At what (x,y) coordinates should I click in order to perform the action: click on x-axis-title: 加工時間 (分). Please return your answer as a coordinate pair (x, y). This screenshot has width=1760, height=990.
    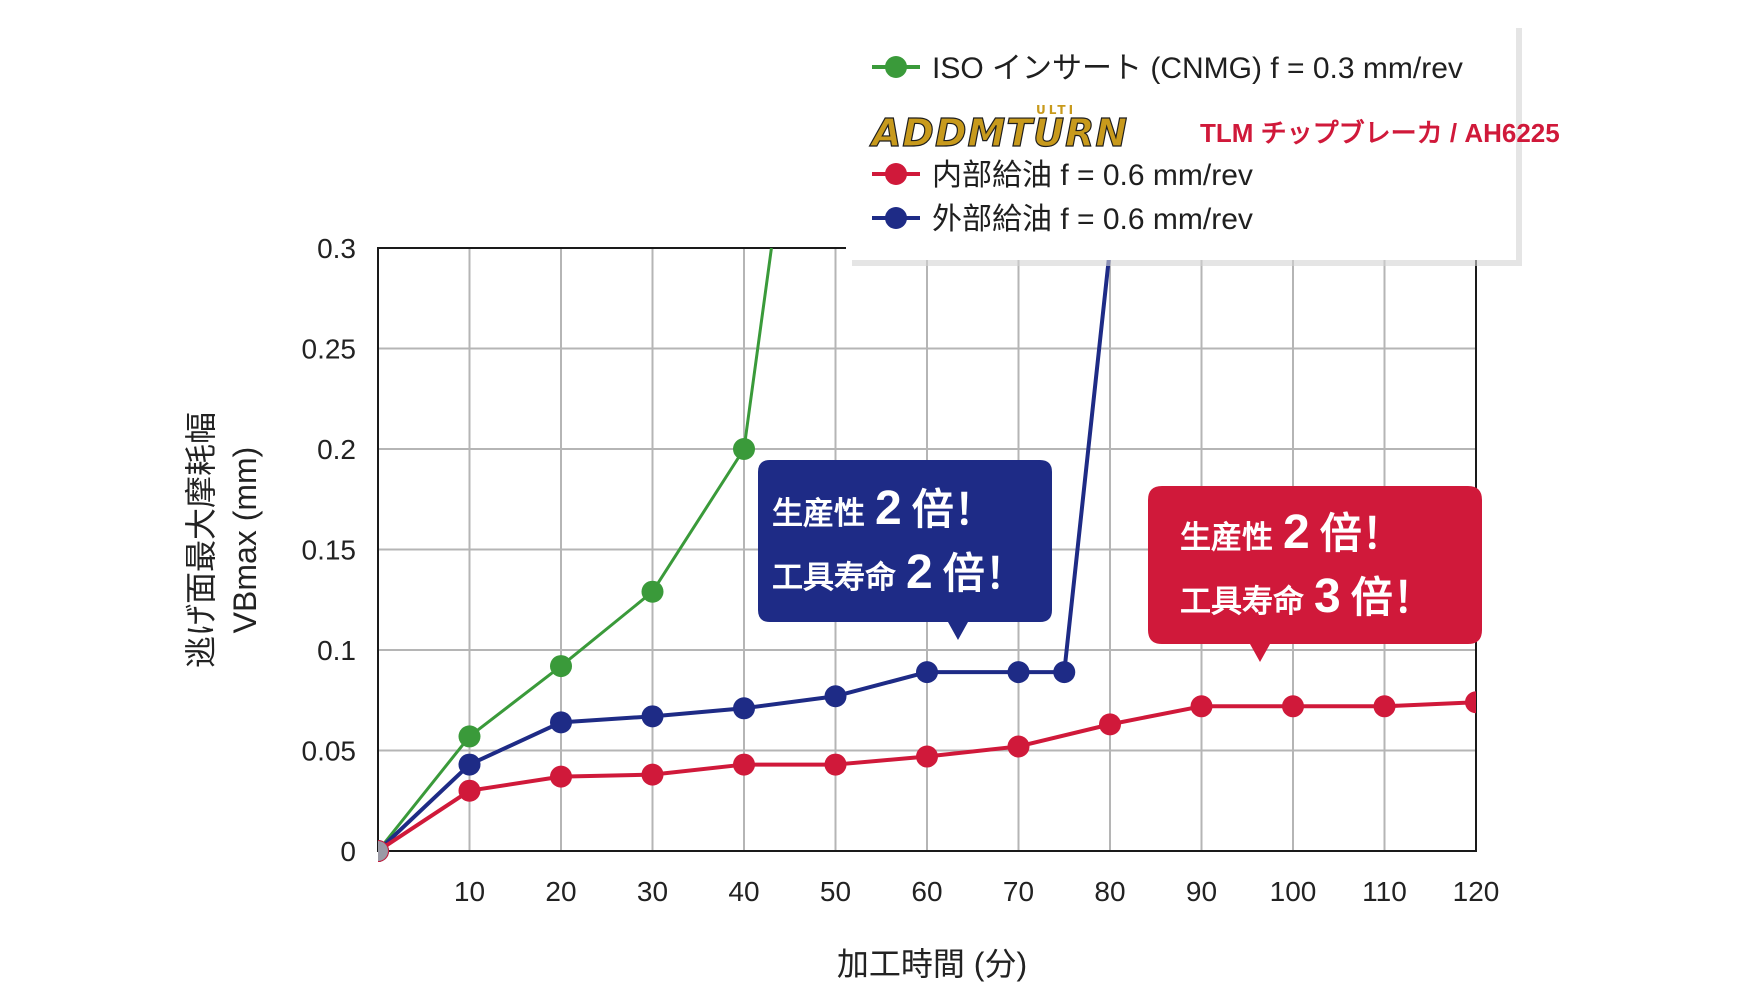
    Looking at the image, I should click on (932, 964).